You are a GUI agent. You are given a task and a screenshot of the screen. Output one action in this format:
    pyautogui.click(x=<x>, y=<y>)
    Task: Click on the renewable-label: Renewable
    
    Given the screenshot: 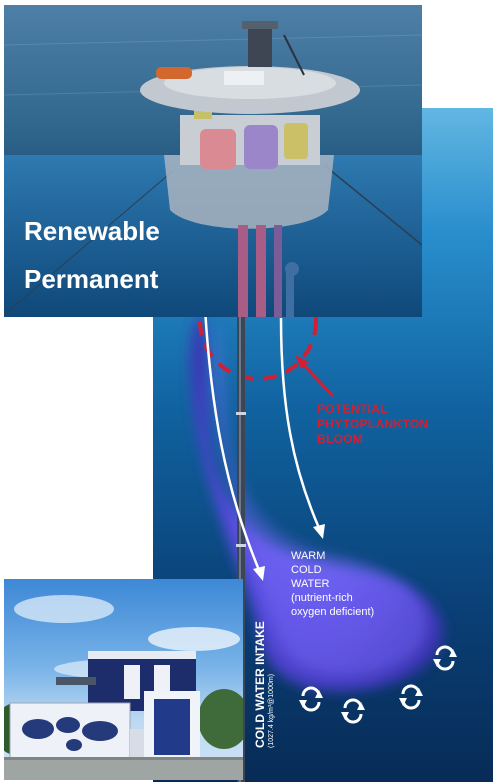 What is the action you would take?
    pyautogui.click(x=92, y=231)
    